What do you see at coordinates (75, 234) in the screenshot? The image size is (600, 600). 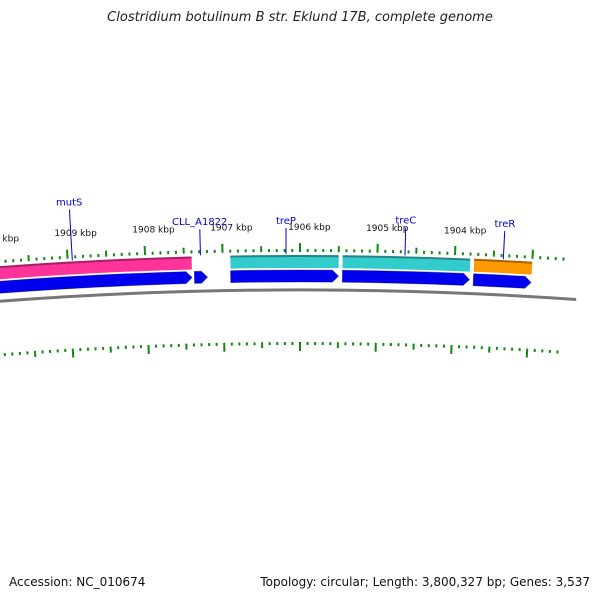 I see `tick-label-1: 1909 kbp` at bounding box center [75, 234].